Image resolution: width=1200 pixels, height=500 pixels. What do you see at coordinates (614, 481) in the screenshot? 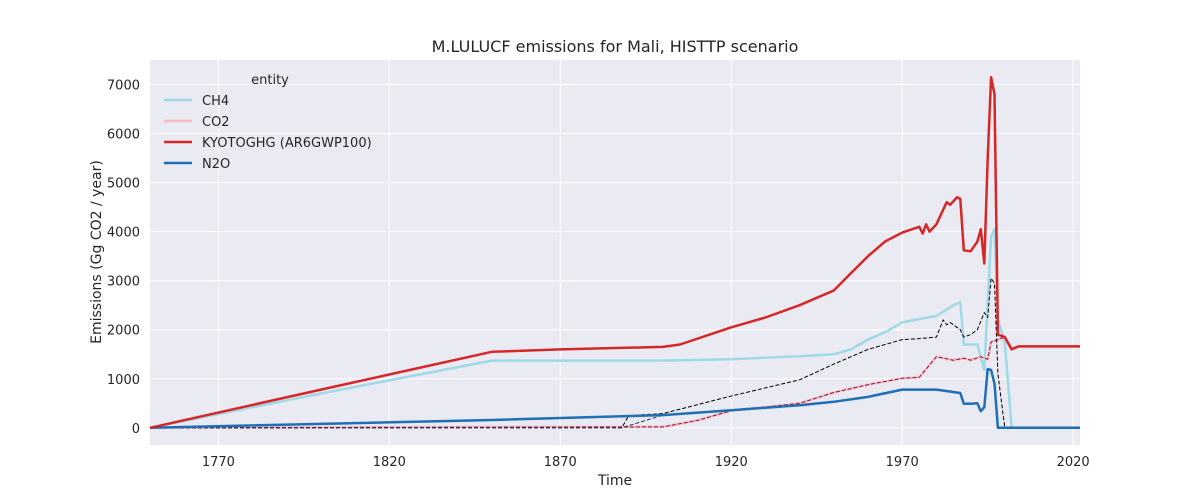
I see `x-axis-label: Time` at bounding box center [614, 481].